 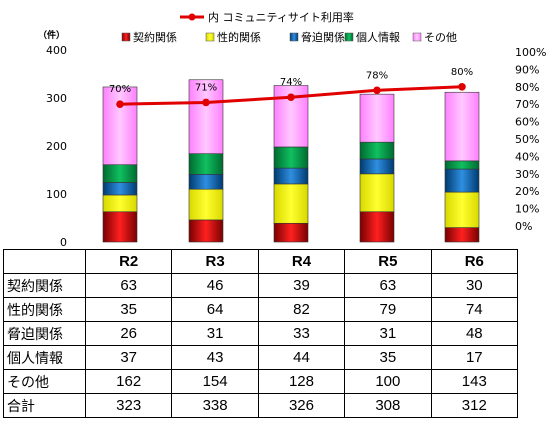 I want to click on y2-tick-label: 90%, so click(x=527, y=69).